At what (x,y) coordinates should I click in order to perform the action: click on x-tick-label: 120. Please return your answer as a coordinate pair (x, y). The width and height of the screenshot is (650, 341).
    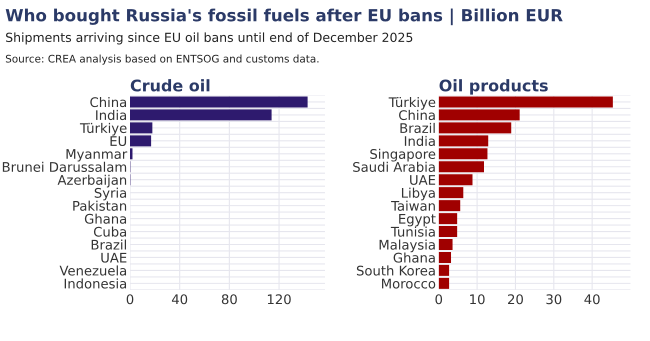
    Looking at the image, I should click on (279, 299).